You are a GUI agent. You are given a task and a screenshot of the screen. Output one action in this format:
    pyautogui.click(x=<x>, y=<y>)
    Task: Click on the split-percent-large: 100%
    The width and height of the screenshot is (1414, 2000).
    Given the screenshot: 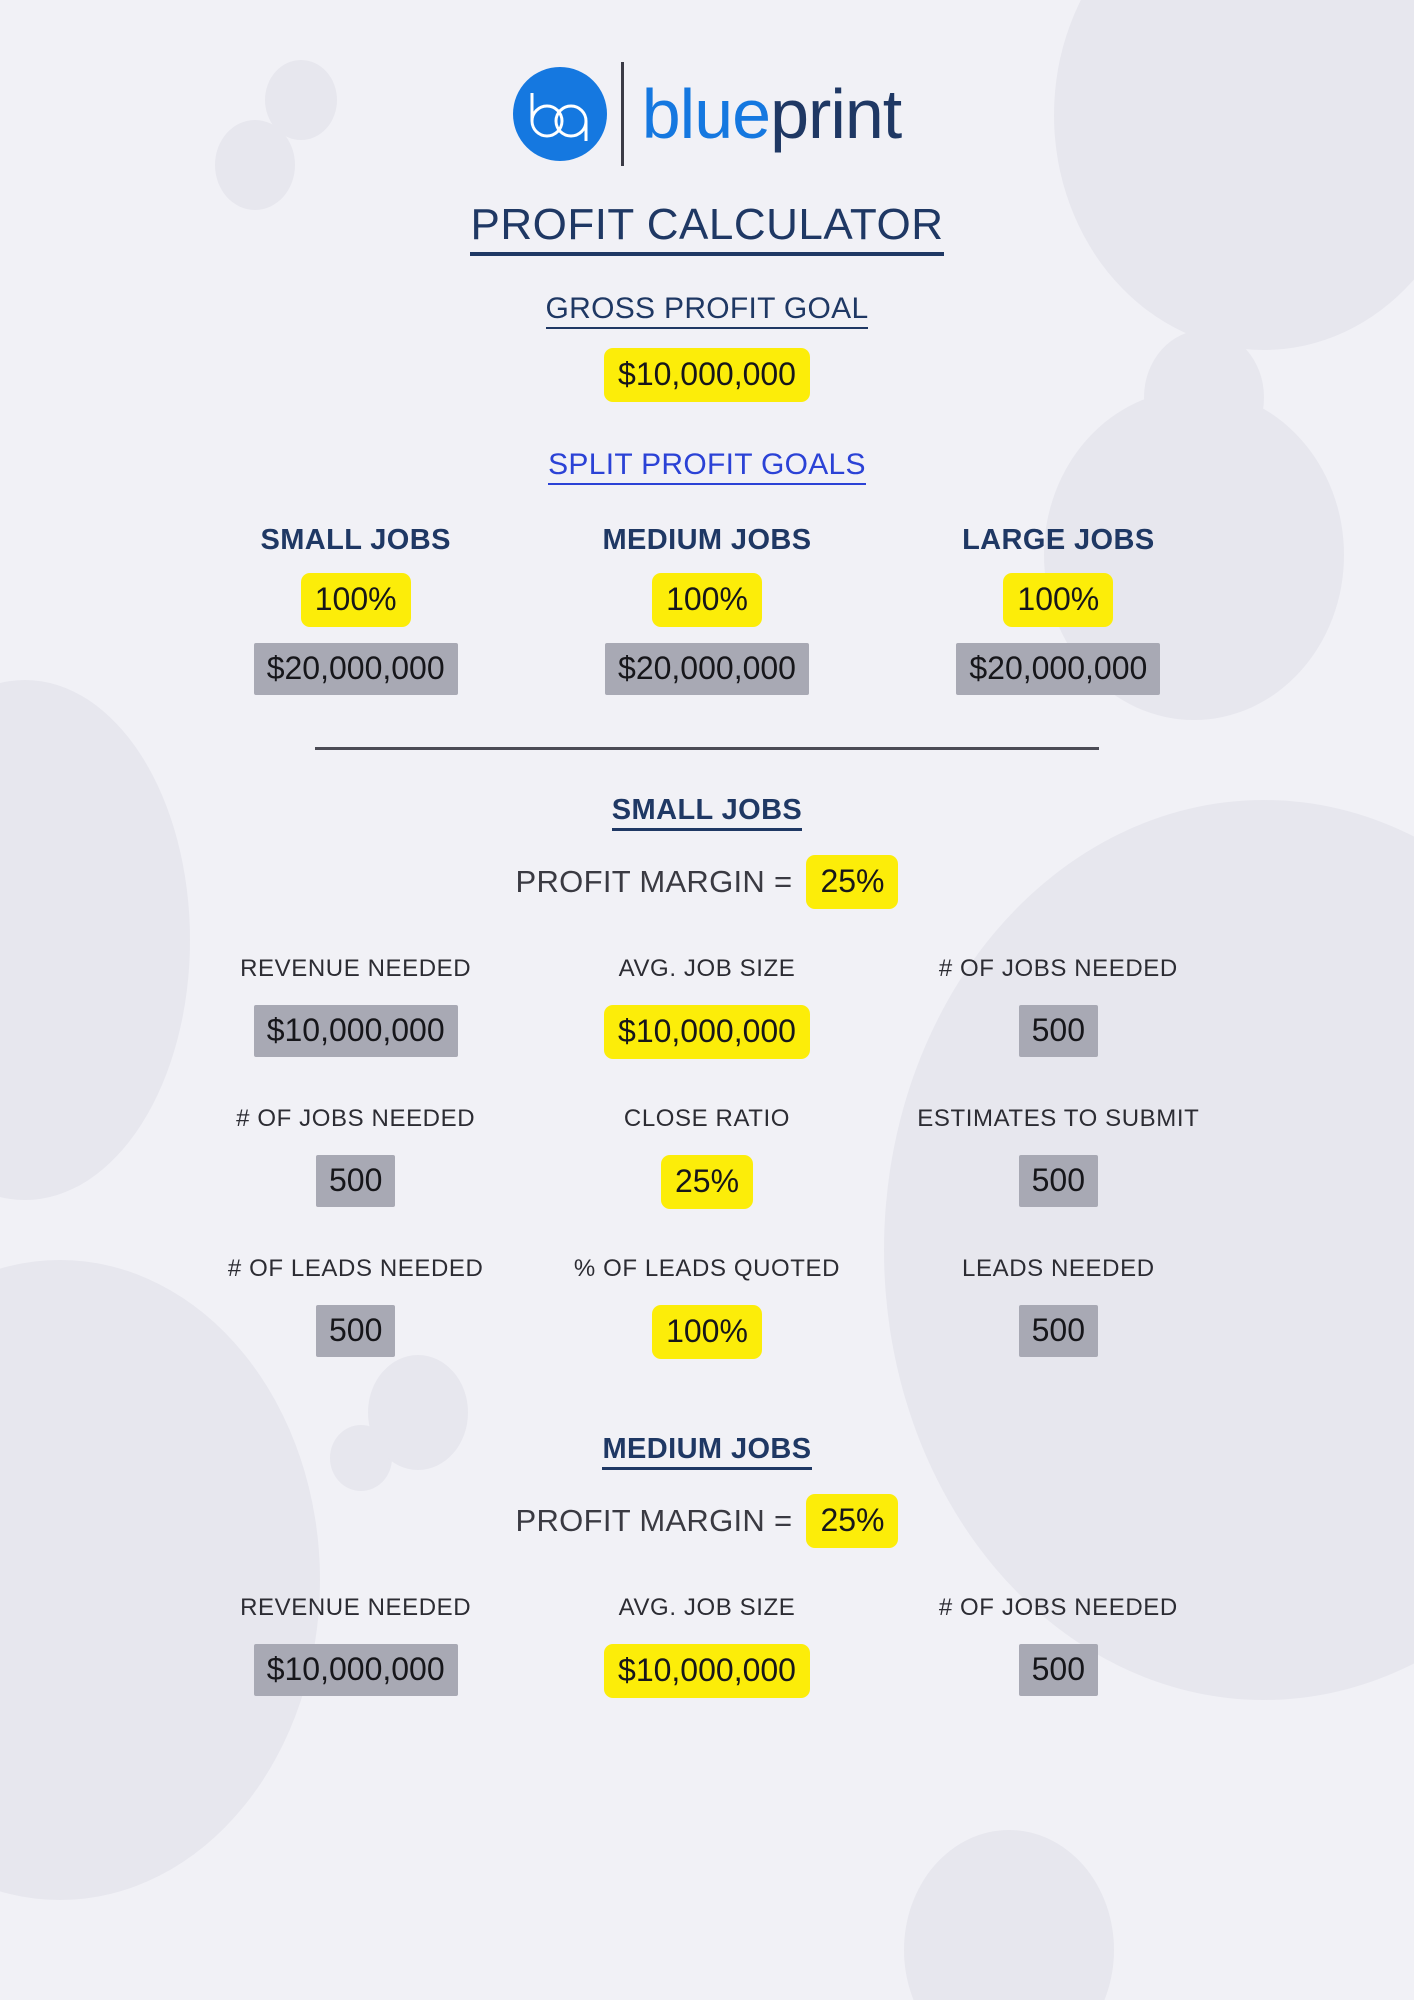 What is the action you would take?
    pyautogui.click(x=1058, y=600)
    